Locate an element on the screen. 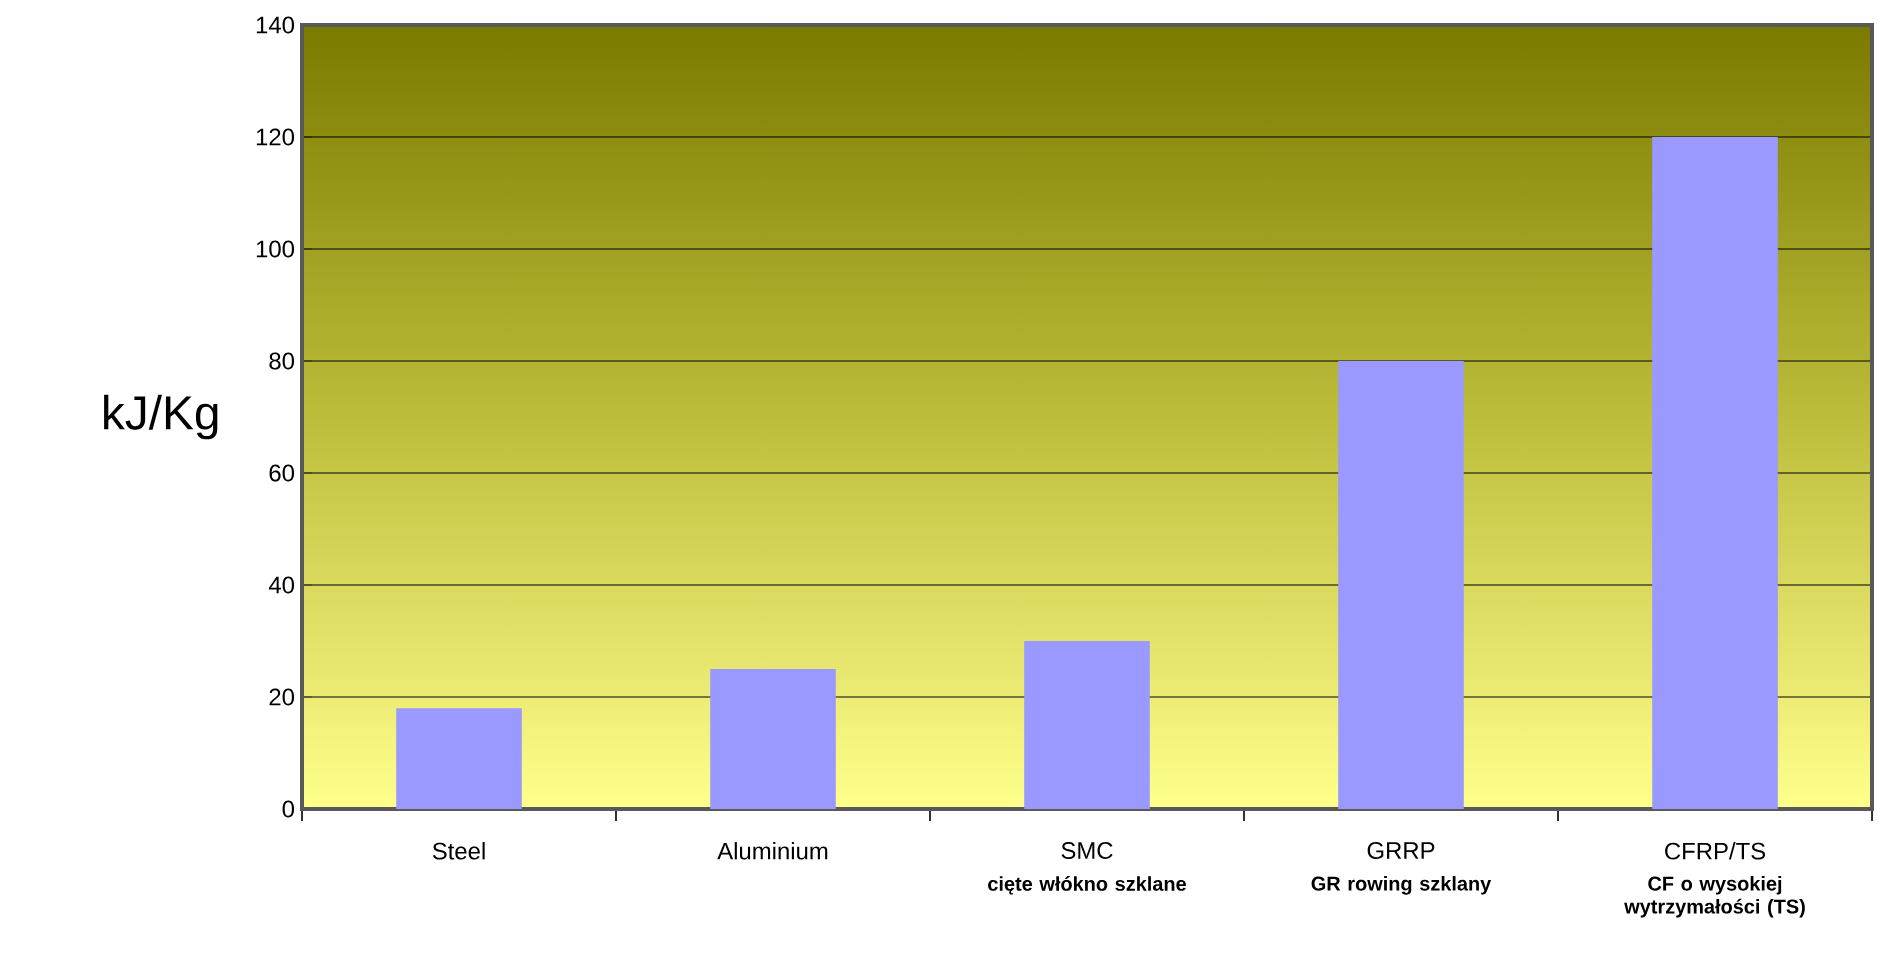  y-tick-label: 80 is located at coordinates (282, 361).